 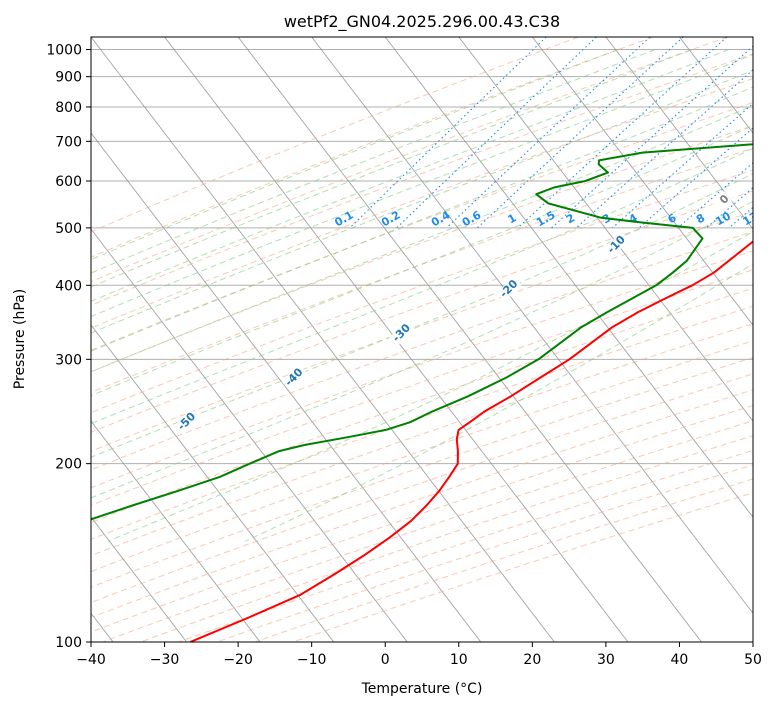 I want to click on x-tick-label: −40, so click(x=91, y=660).